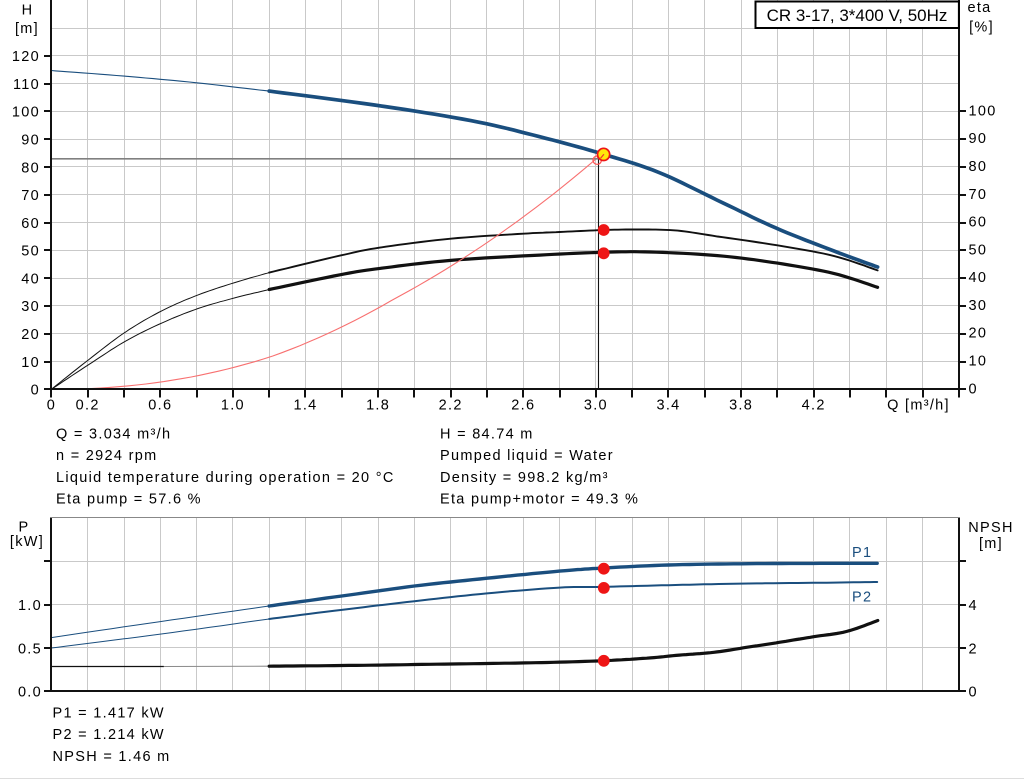 The width and height of the screenshot is (1024, 781). Describe the element at coordinates (741, 406) in the screenshot. I see `svg-text: 3.8` at that location.